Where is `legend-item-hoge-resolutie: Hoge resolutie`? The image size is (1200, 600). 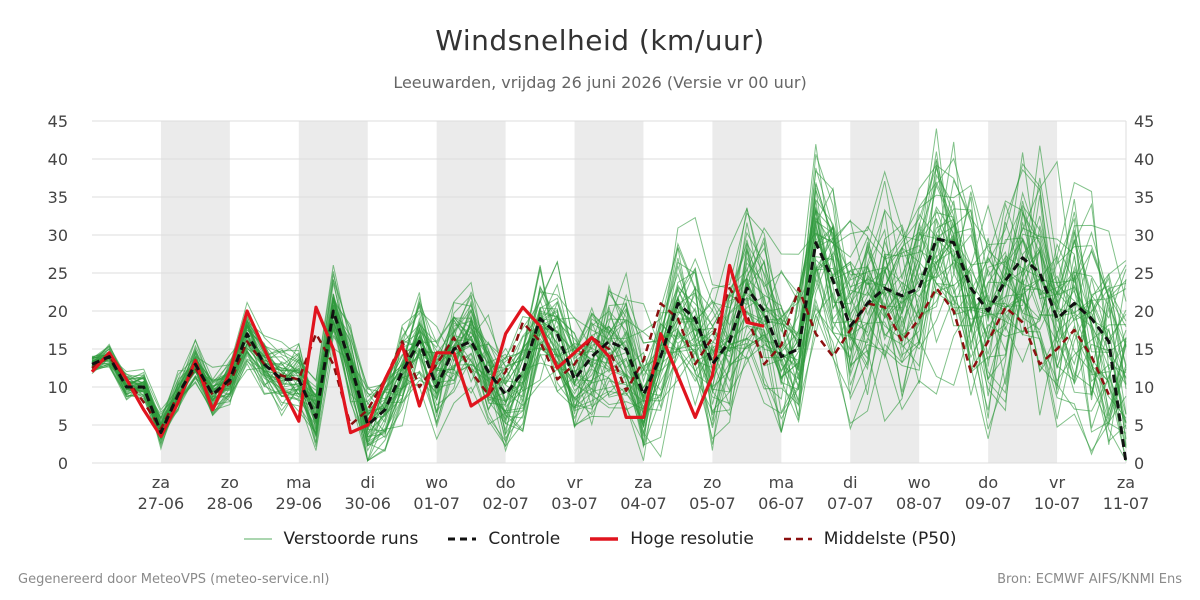 legend-item-hoge-resolutie: Hoge resolutie is located at coordinates (672, 539).